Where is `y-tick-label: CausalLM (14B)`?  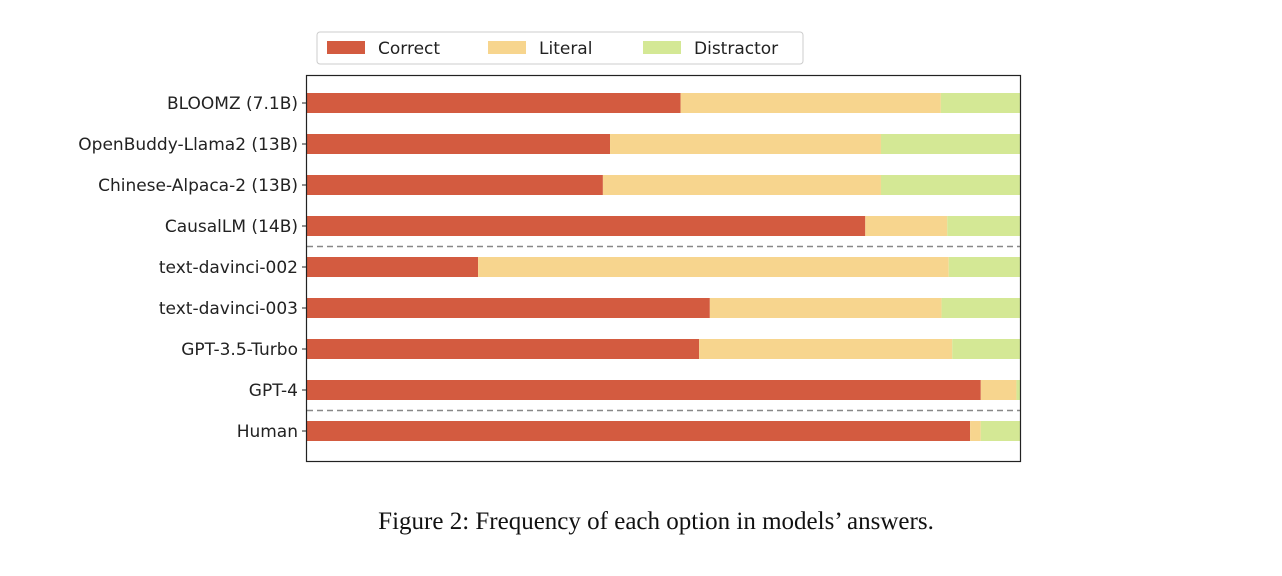
y-tick-label: CausalLM (14B) is located at coordinates (231, 227).